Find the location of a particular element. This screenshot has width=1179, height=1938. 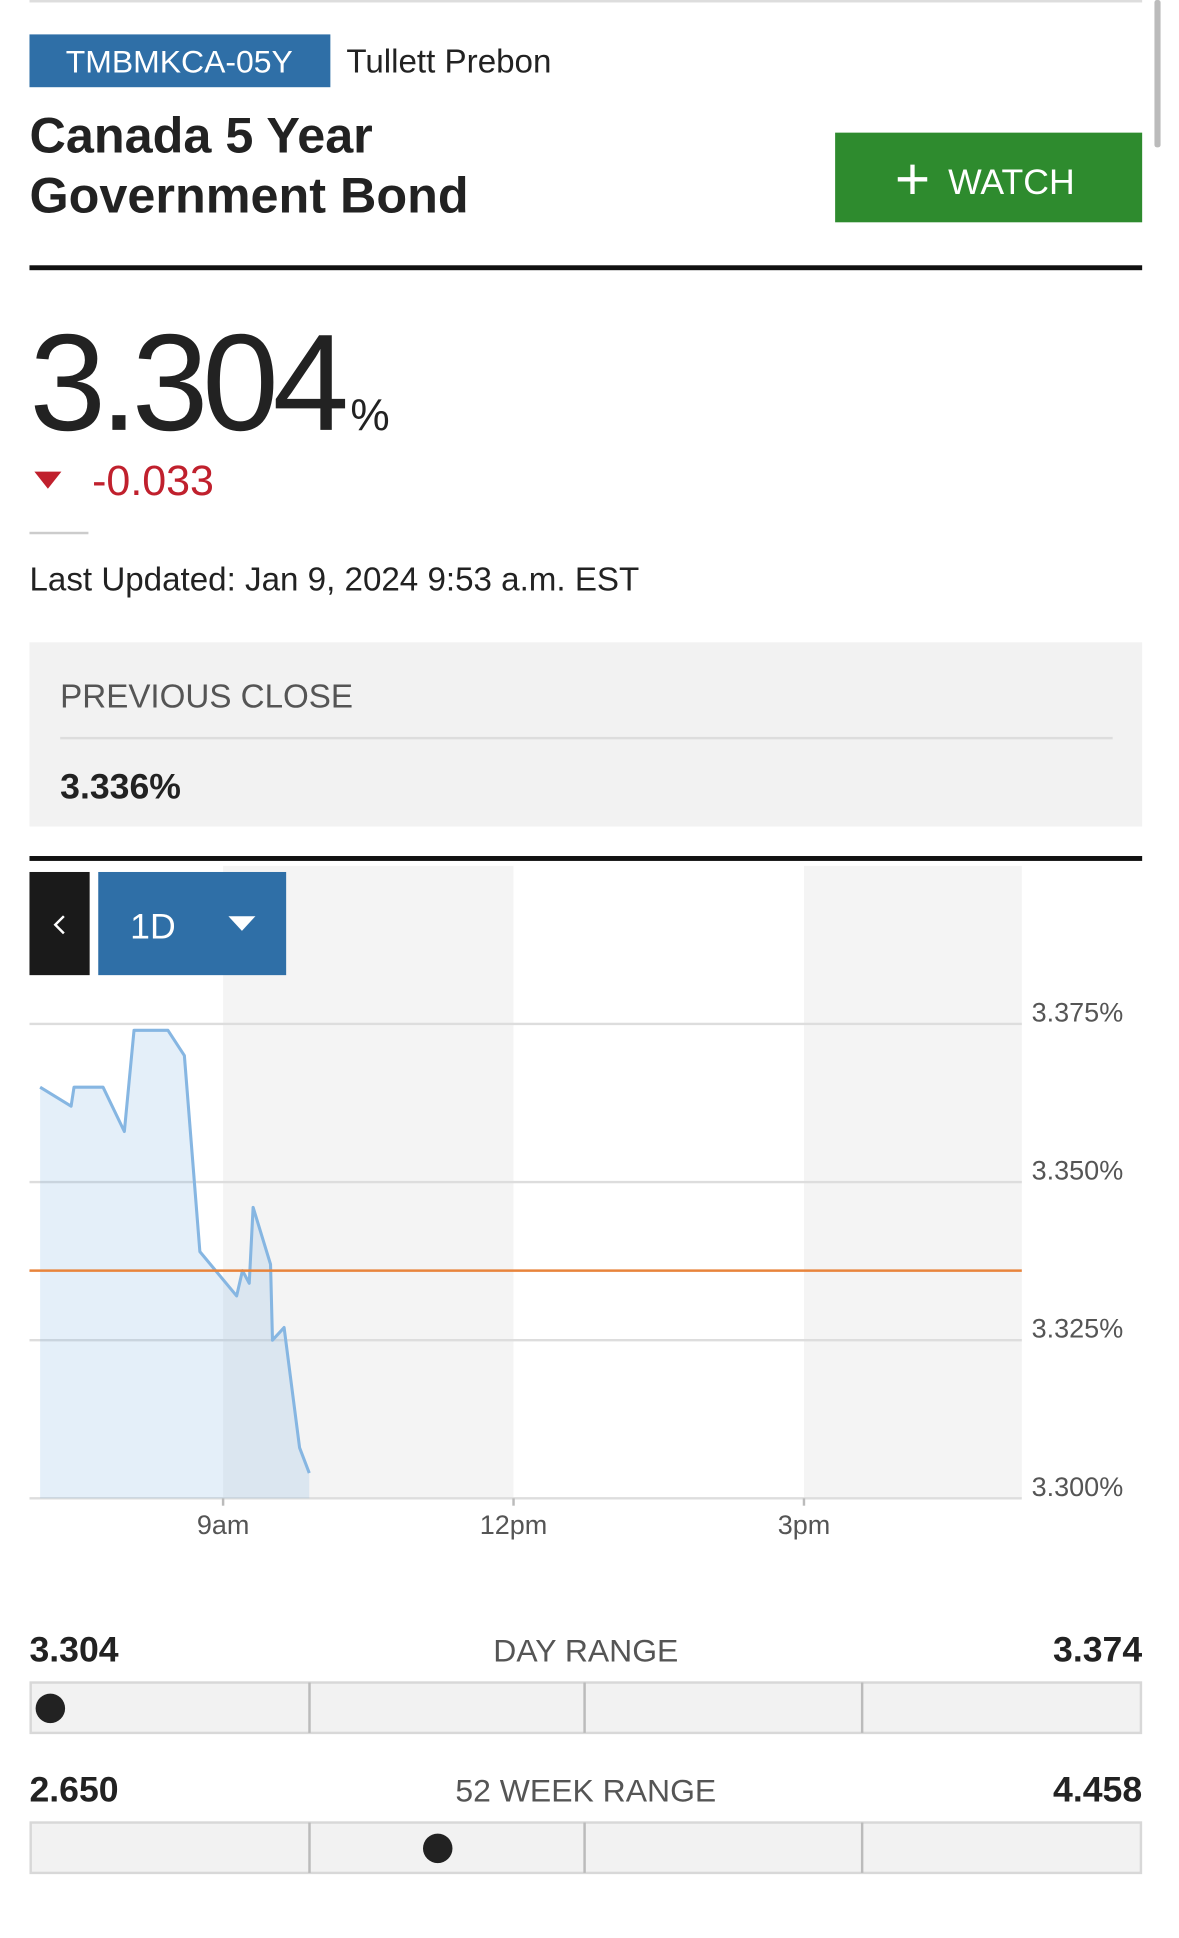

down-arrow is located at coordinates (48, 480).